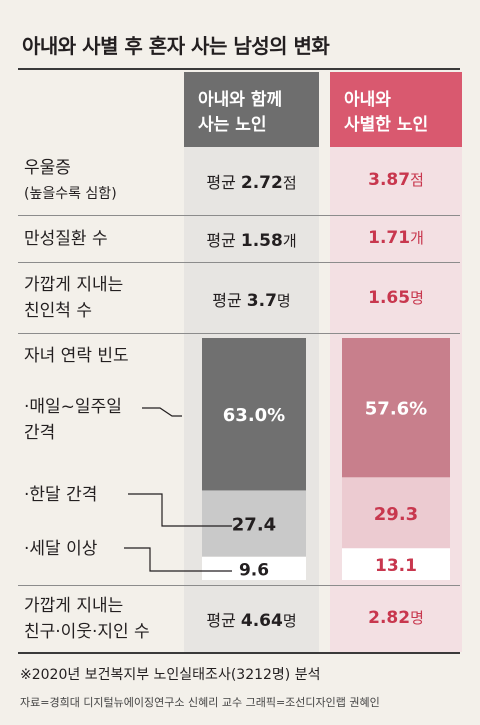  I want to click on bar-widowed-label-0: 57.6%, so click(396, 409).